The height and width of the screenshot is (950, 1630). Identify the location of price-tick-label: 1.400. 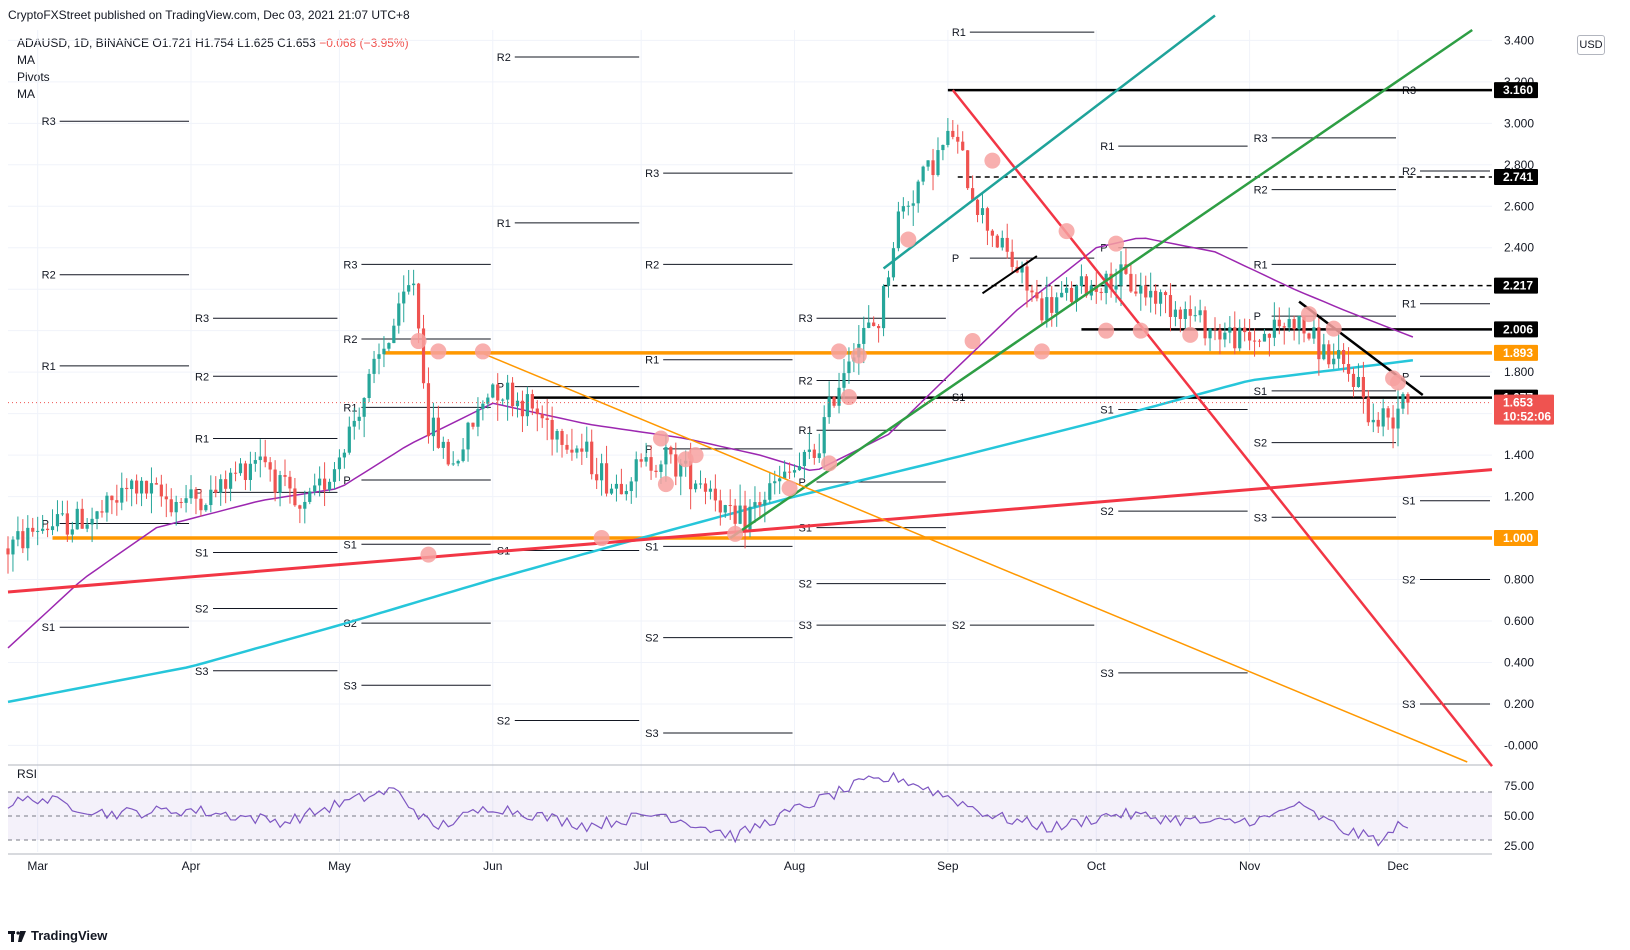
(1519, 455).